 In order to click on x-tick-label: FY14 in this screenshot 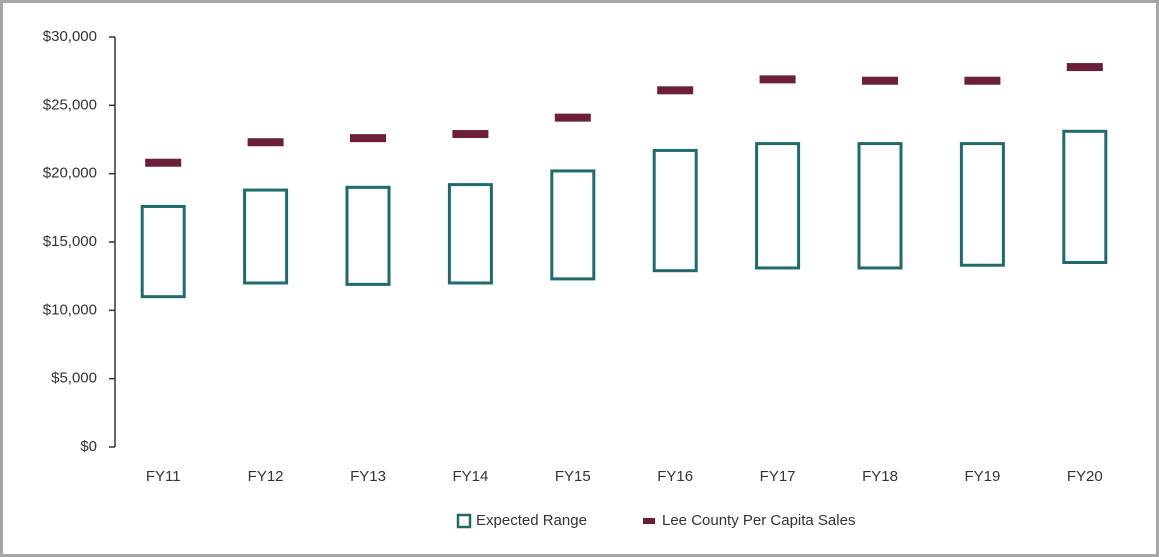, I will do `click(470, 476)`.